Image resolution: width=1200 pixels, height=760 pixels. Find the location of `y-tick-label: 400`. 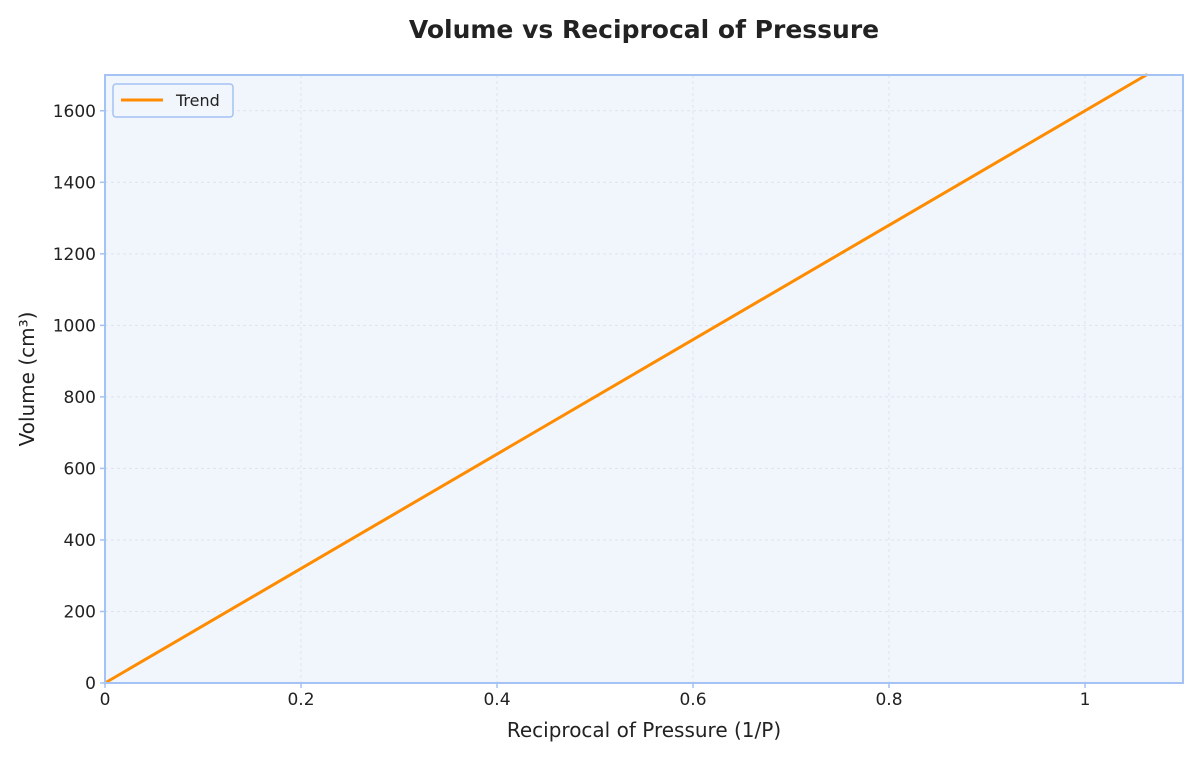

y-tick-label: 400 is located at coordinates (80, 541).